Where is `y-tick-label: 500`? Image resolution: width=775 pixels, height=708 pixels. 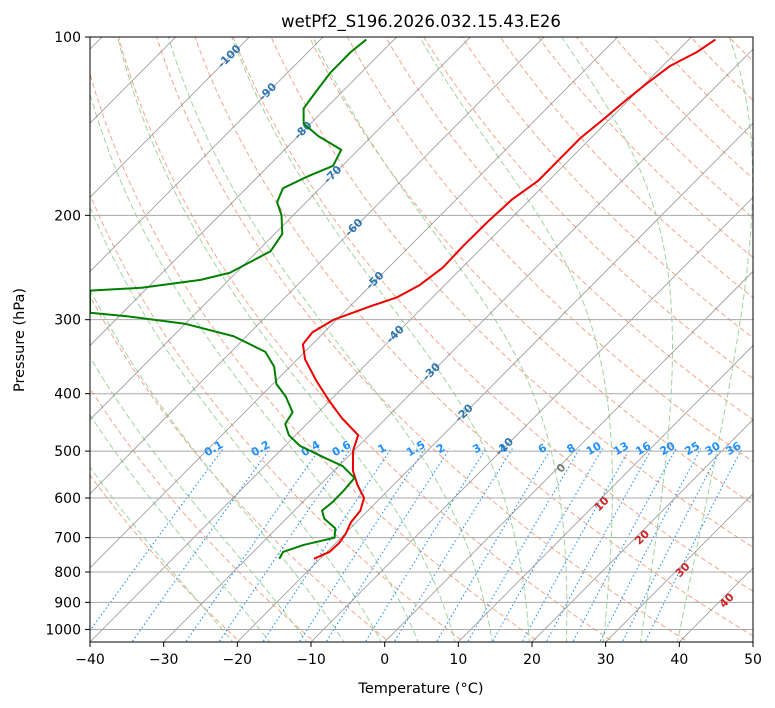
y-tick-label: 500 is located at coordinates (67, 452).